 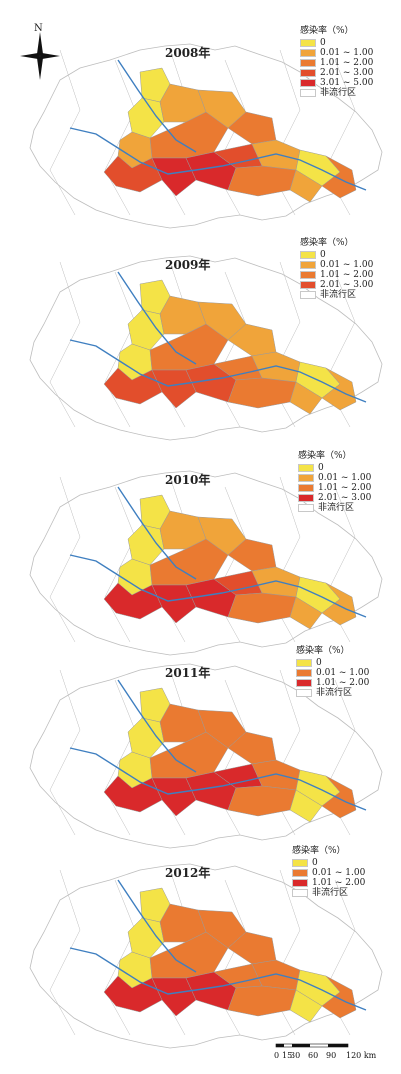 I want to click on scale-tick-label: 120 km, so click(x=361, y=1055).